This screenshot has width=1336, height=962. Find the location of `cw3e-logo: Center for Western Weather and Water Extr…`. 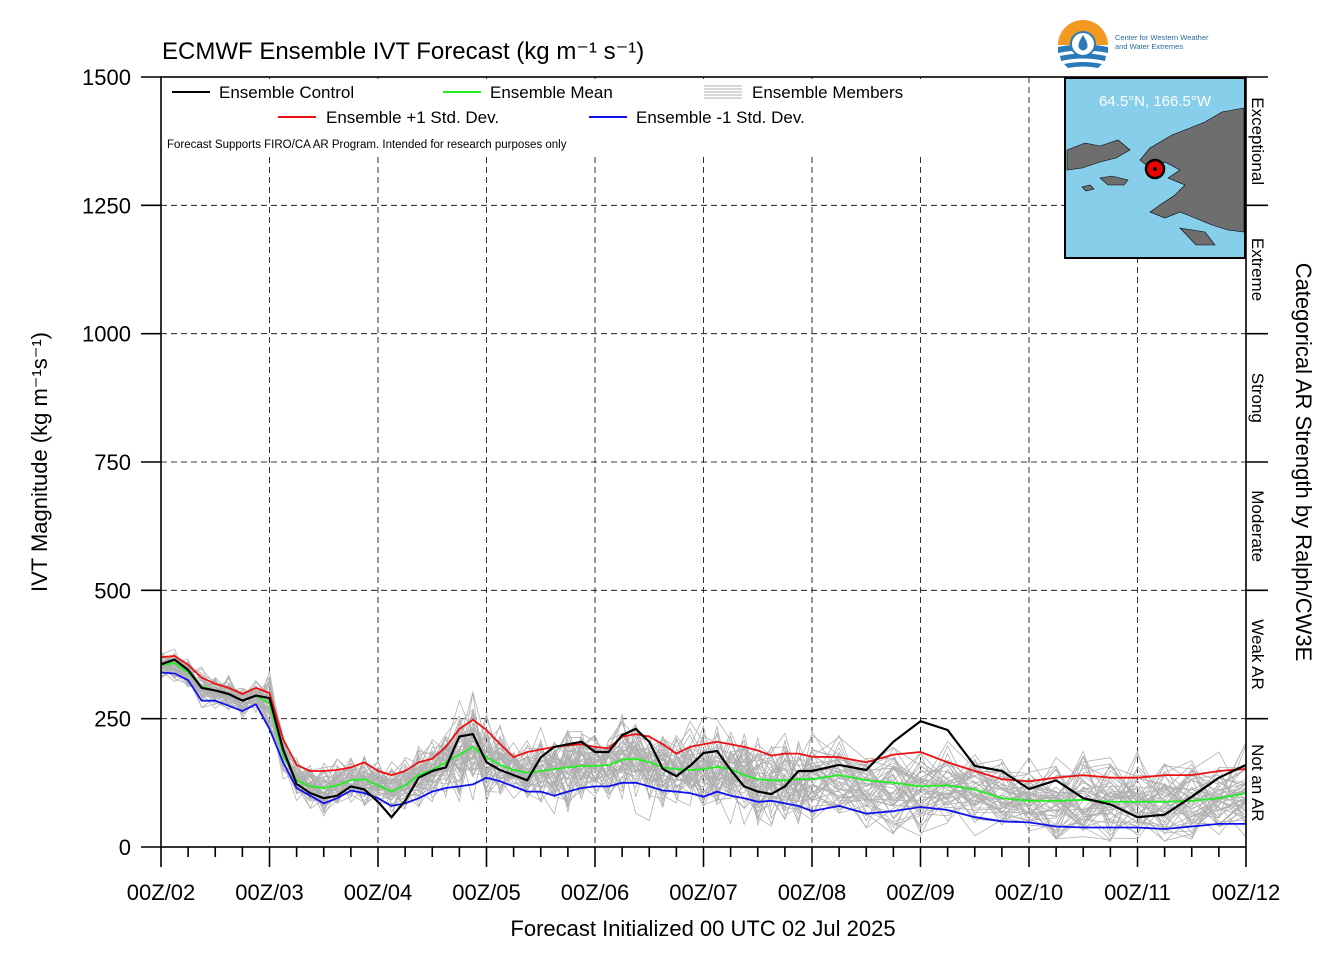

cw3e-logo: Center for Western Weather and Water Extr… is located at coordinates (1133, 45).